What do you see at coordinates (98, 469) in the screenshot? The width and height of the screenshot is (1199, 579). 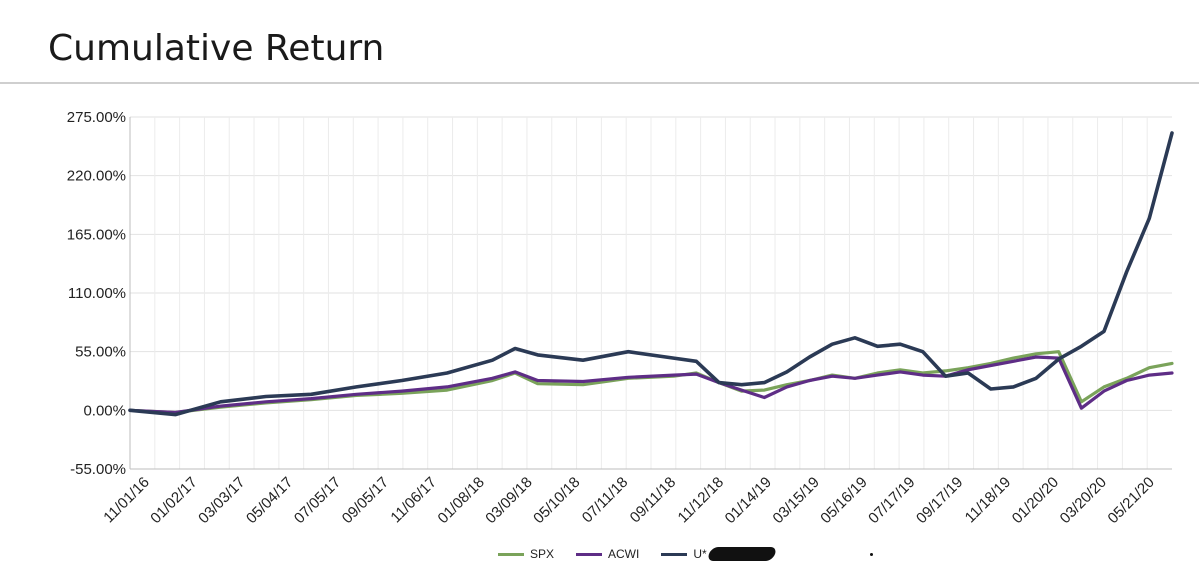 I see `y-tick-label: -55.00%` at bounding box center [98, 469].